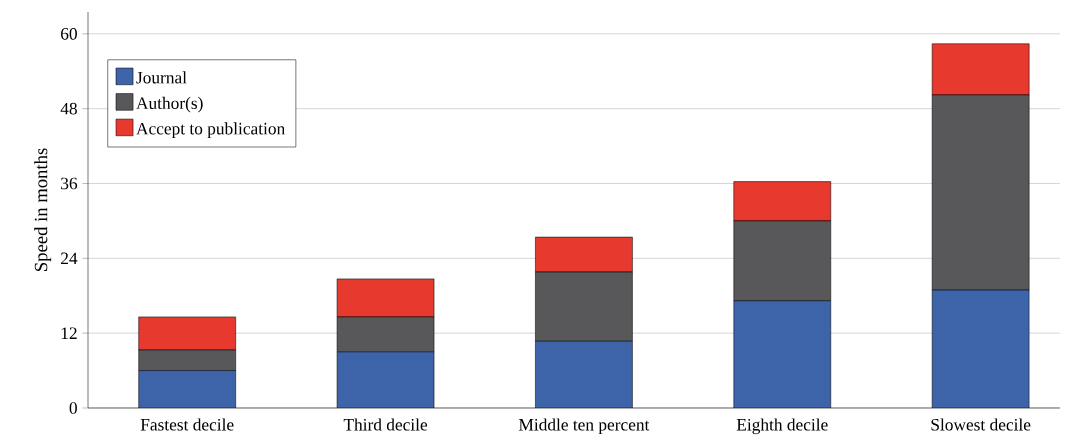  I want to click on y-tick-label: 48, so click(68, 108).